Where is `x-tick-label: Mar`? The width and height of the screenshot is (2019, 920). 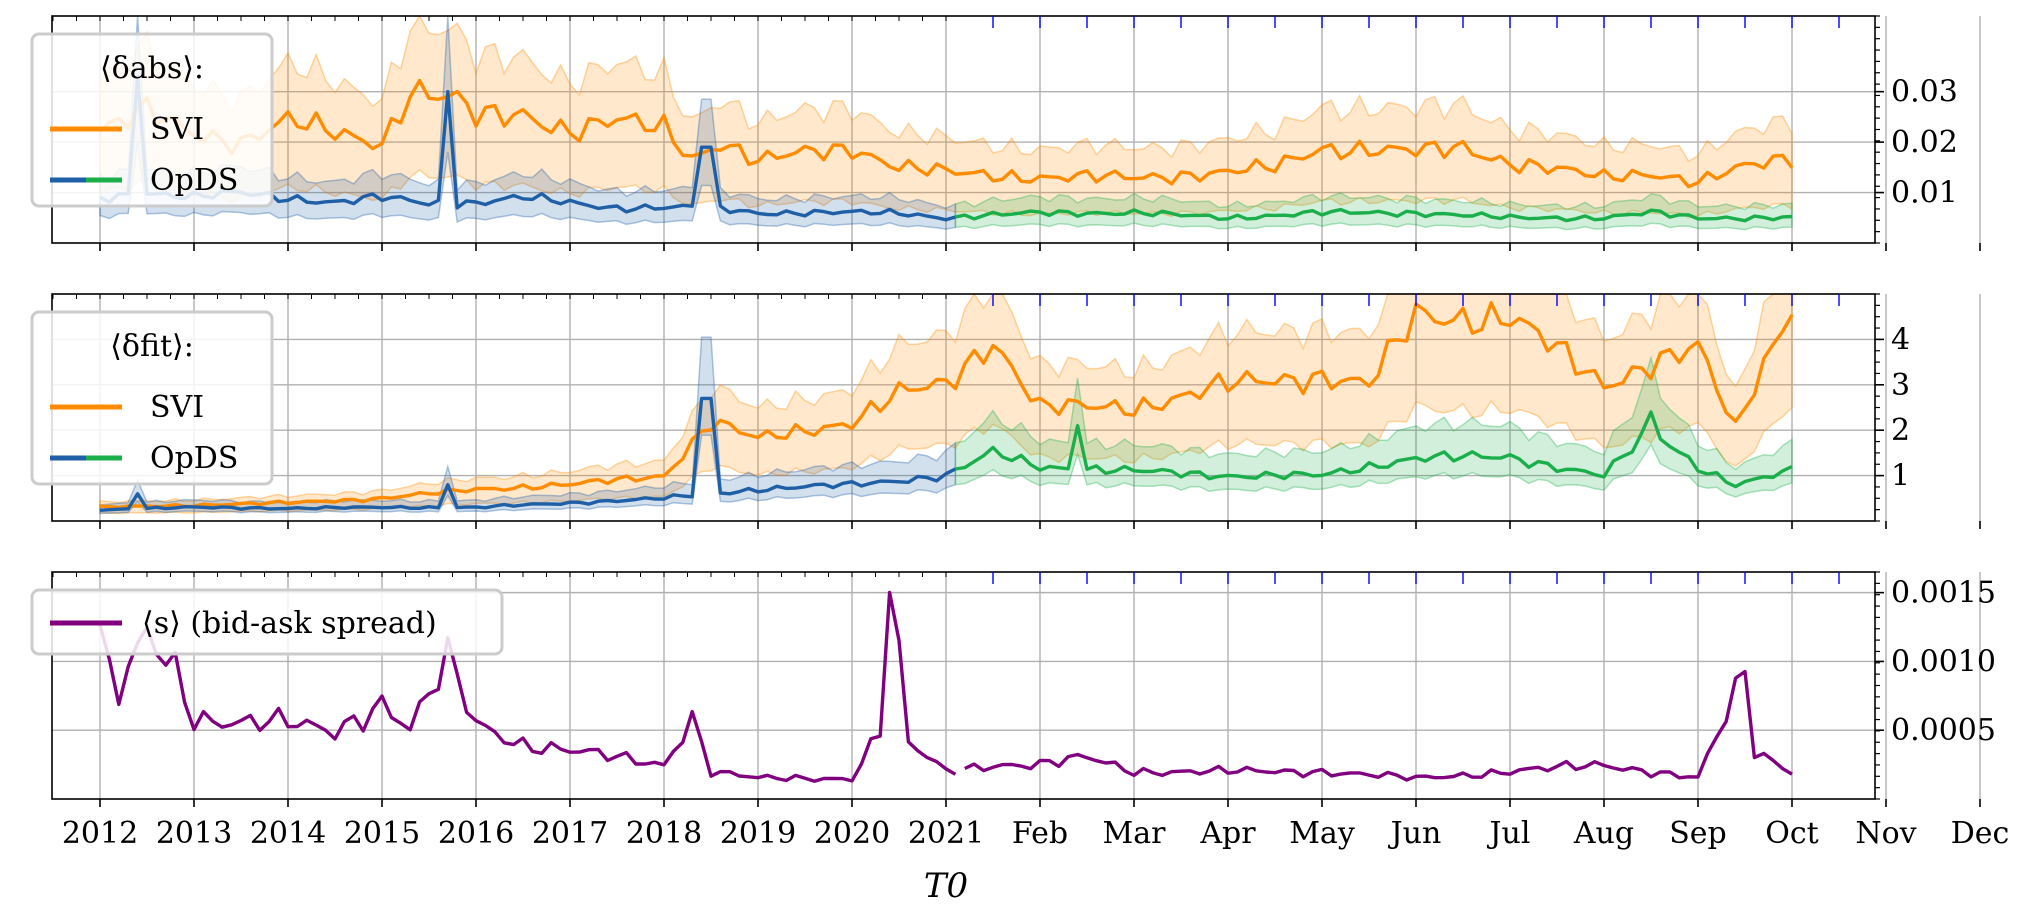 x-tick-label: Mar is located at coordinates (1135, 833).